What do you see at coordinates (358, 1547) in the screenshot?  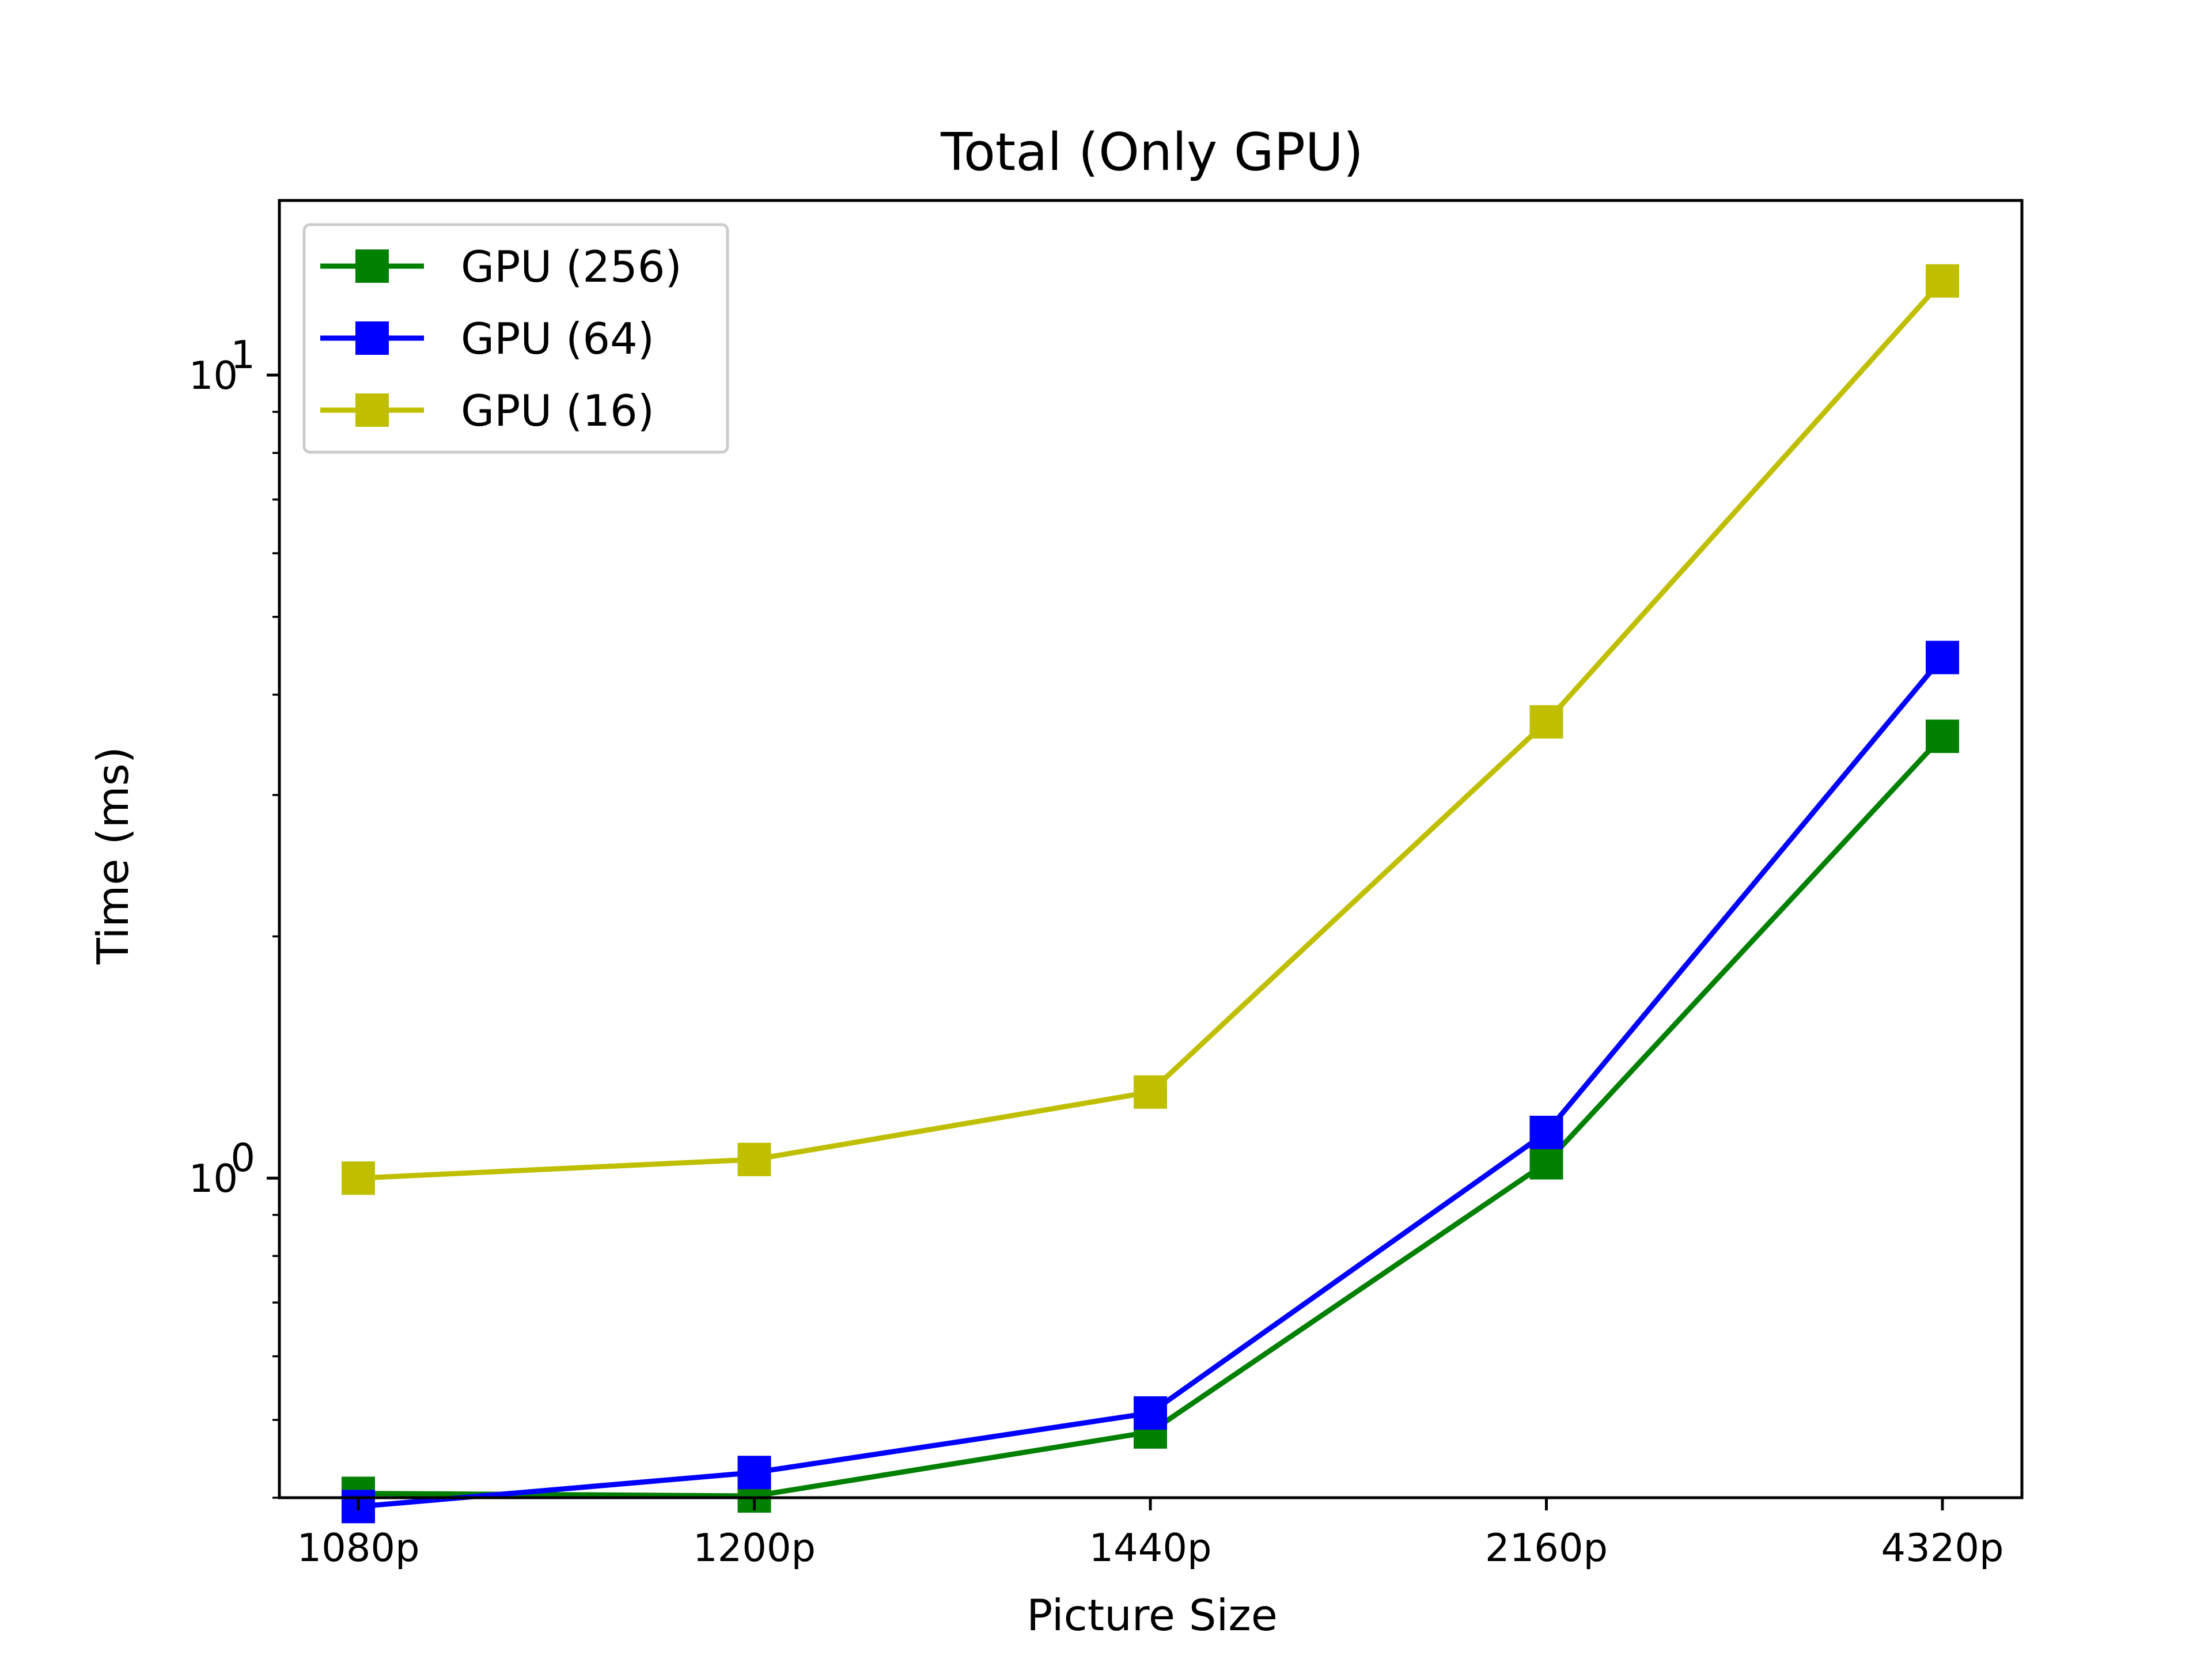 I see `x-tick-label: 1080p` at bounding box center [358, 1547].